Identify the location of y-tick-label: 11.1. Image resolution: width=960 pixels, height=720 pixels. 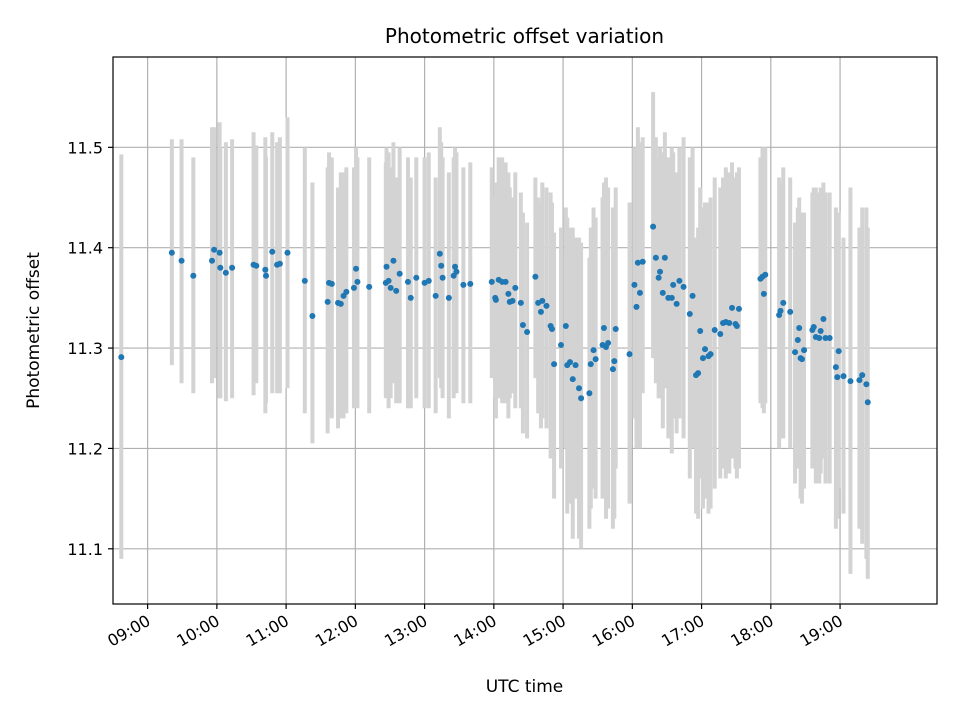
(85, 549).